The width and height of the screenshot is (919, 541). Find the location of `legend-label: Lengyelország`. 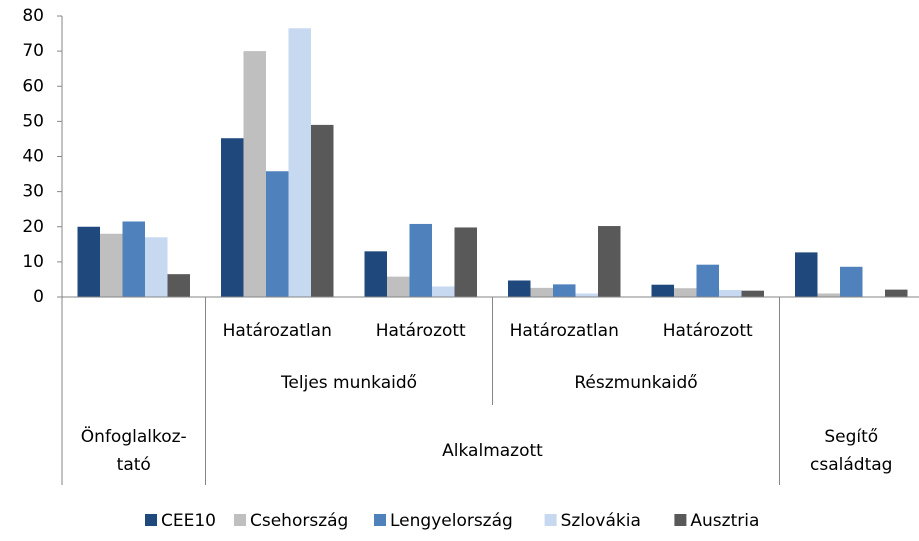

legend-label: Lengyelország is located at coordinates (451, 521).